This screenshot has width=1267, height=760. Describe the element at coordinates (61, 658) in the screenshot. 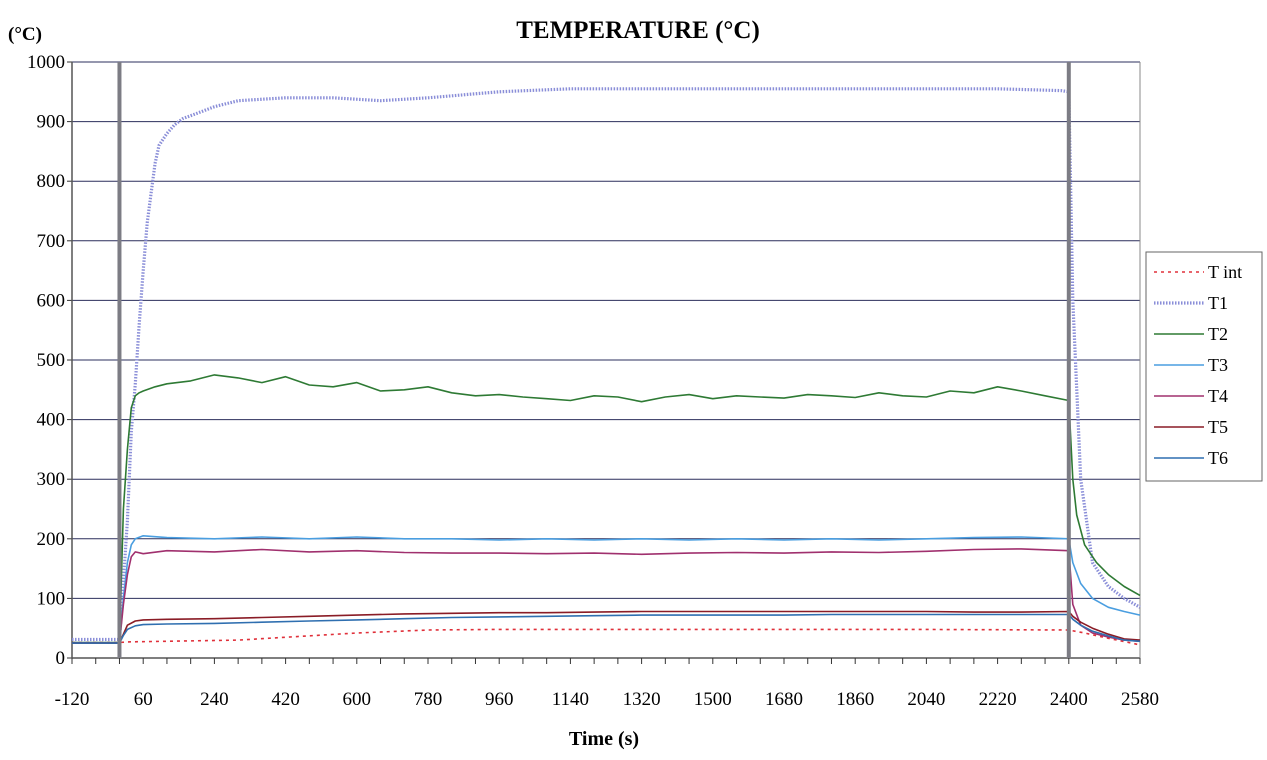

I see `y-tick-label: 0` at that location.